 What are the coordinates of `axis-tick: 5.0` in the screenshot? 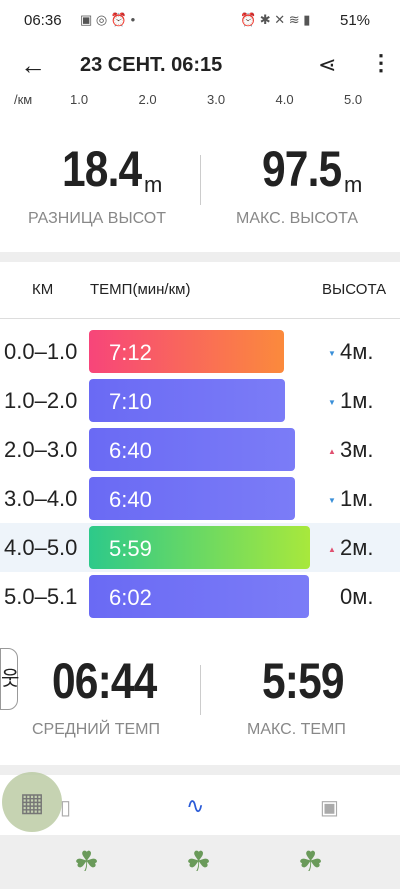 It's located at (353, 99).